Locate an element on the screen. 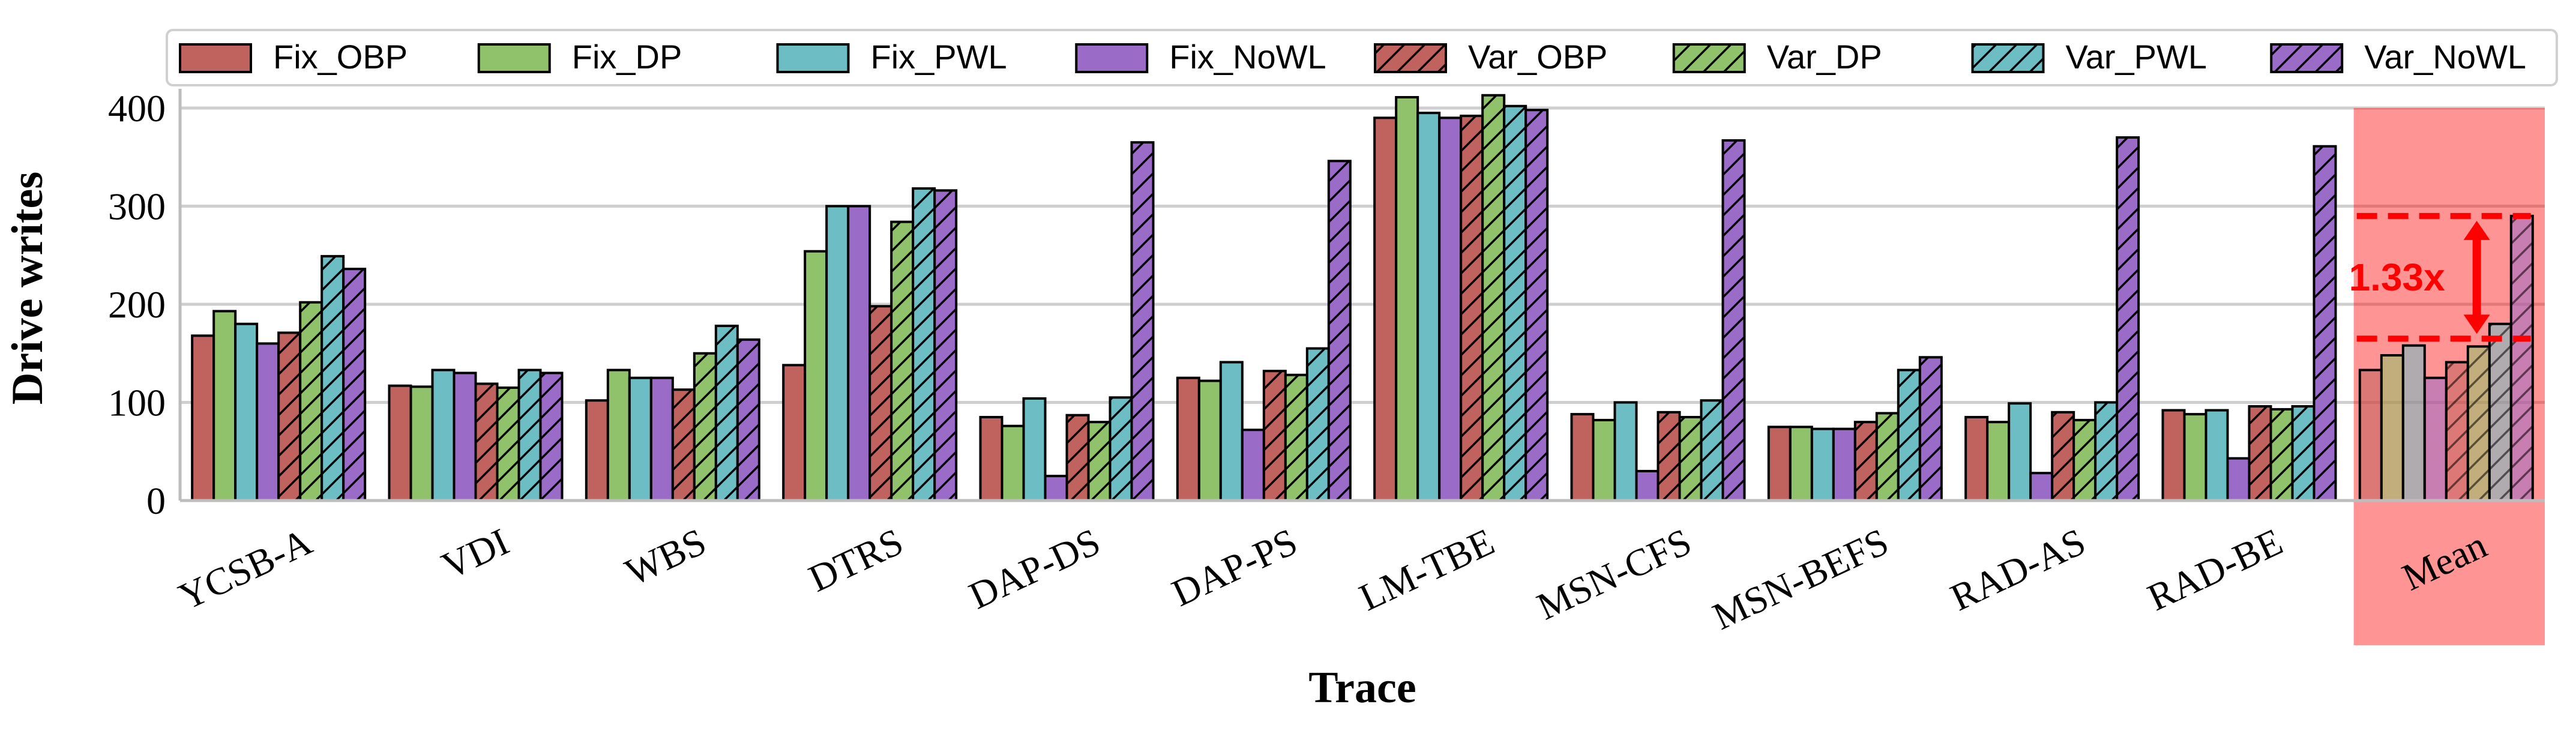 Image resolution: width=2576 pixels, height=731 pixels. bar-fix-pwl-wbs is located at coordinates (640, 439).